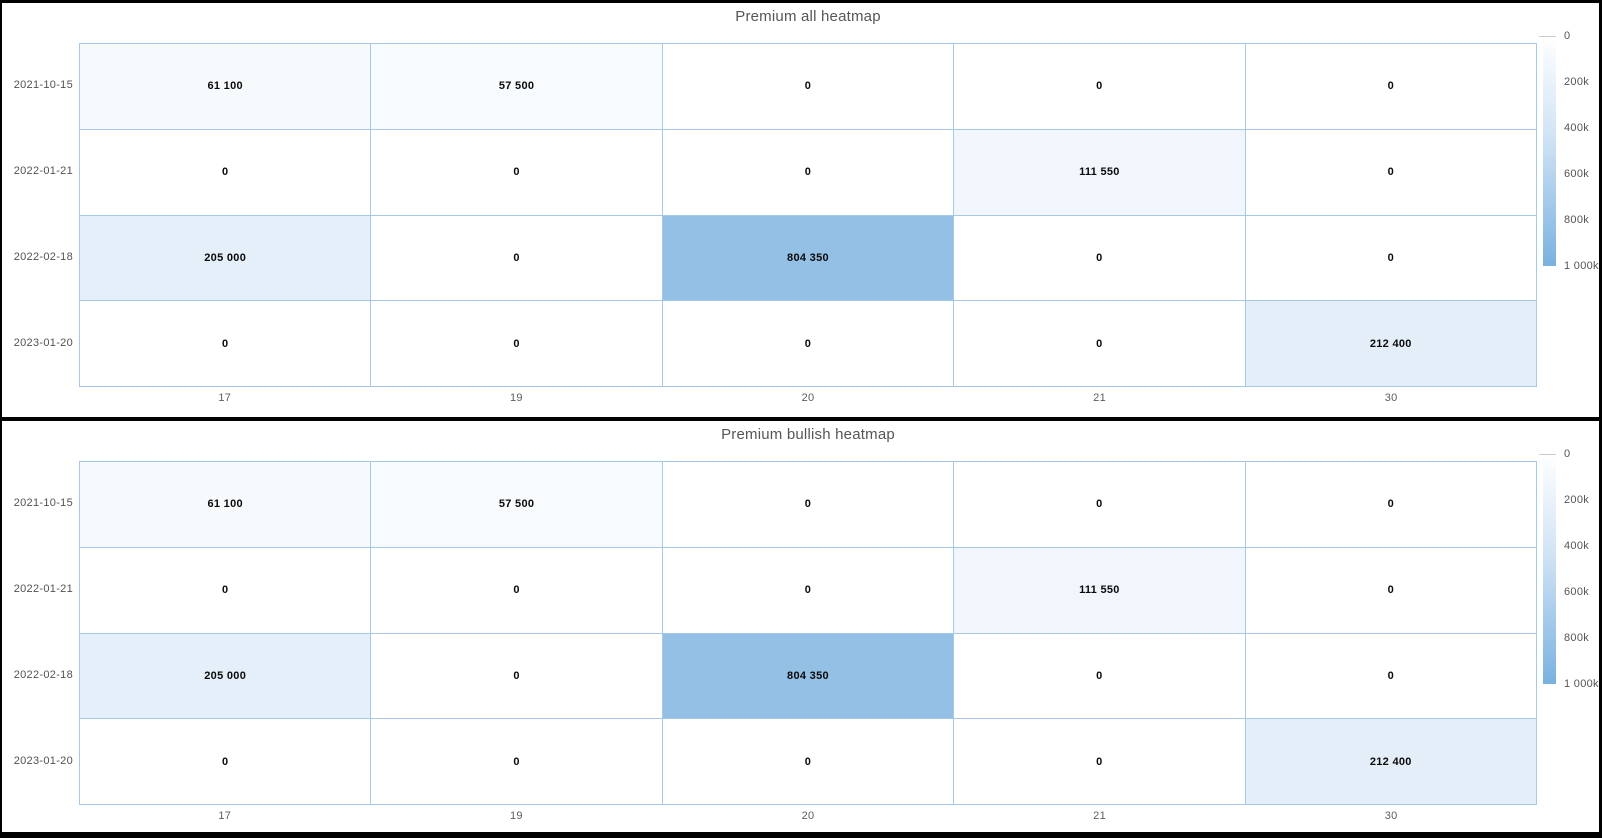  I want to click on chart-title: Premium all heatmap, so click(808, 16).